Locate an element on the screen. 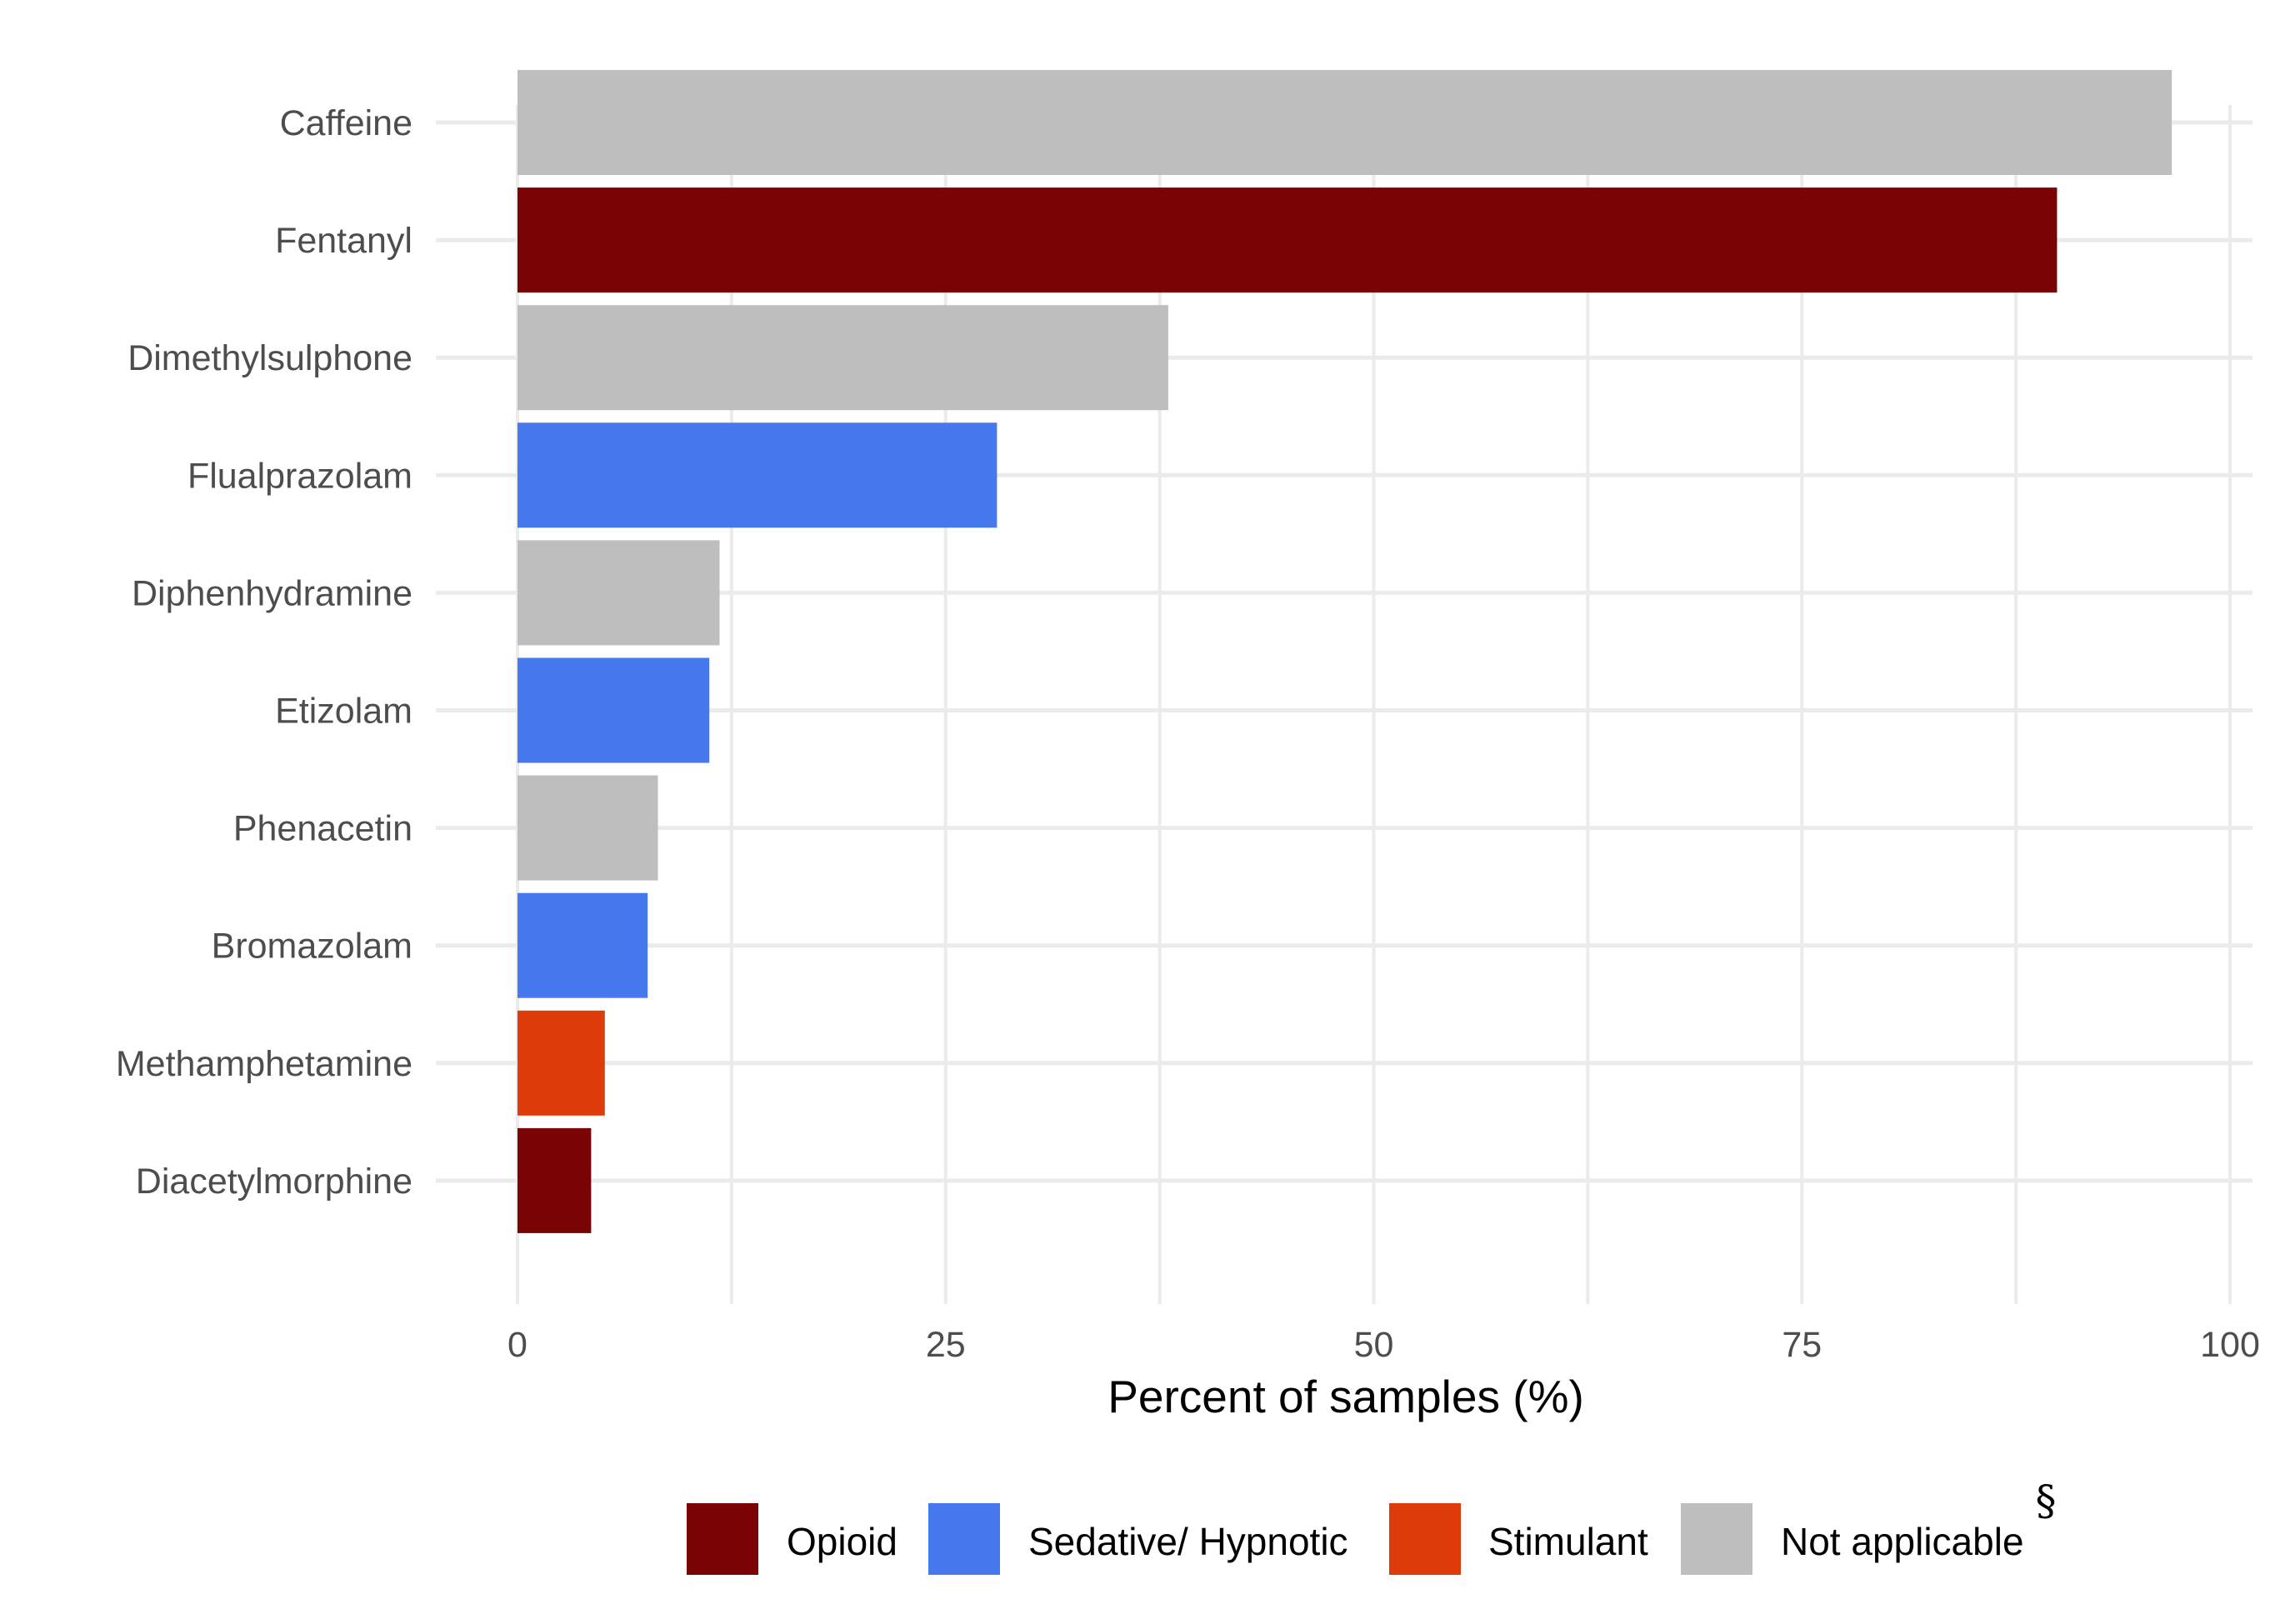  x-tick-label: 75 is located at coordinates (1802, 1345).